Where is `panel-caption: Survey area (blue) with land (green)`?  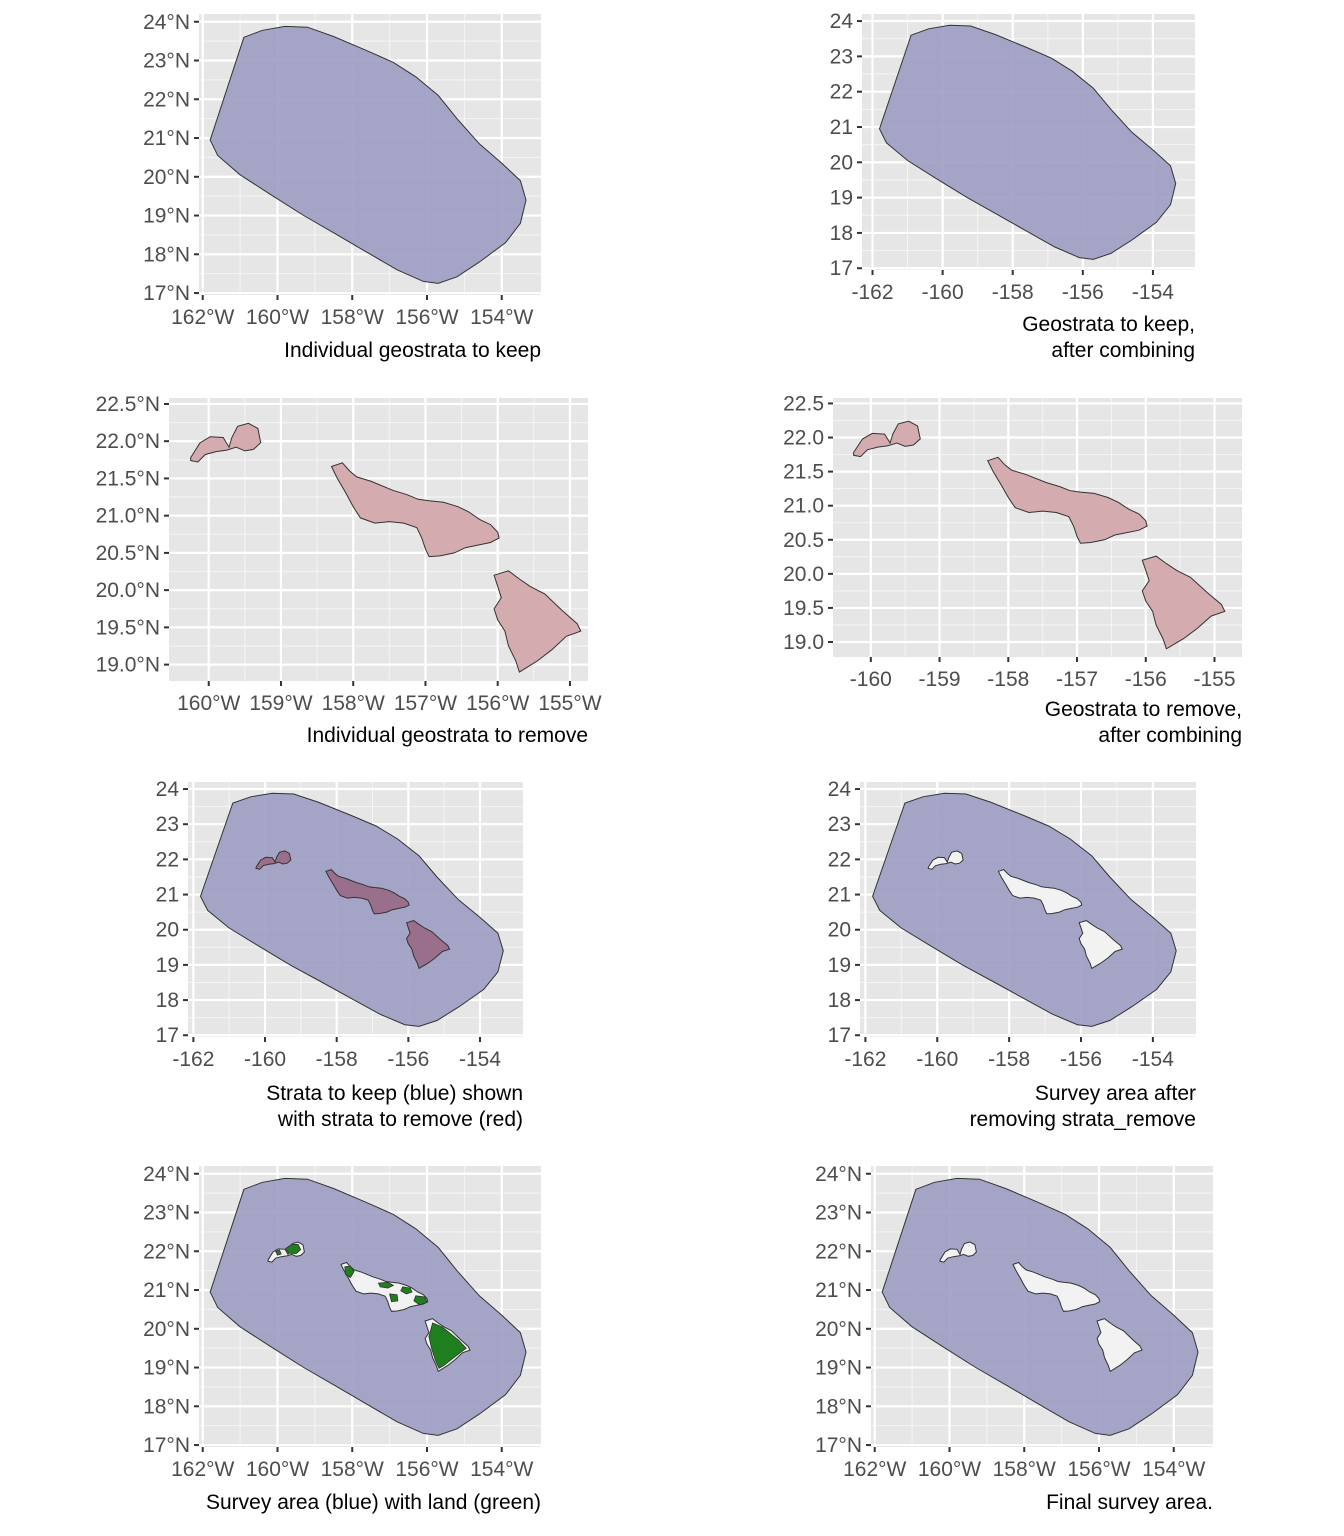 panel-caption: Survey area (blue) with land (green) is located at coordinates (373, 1502).